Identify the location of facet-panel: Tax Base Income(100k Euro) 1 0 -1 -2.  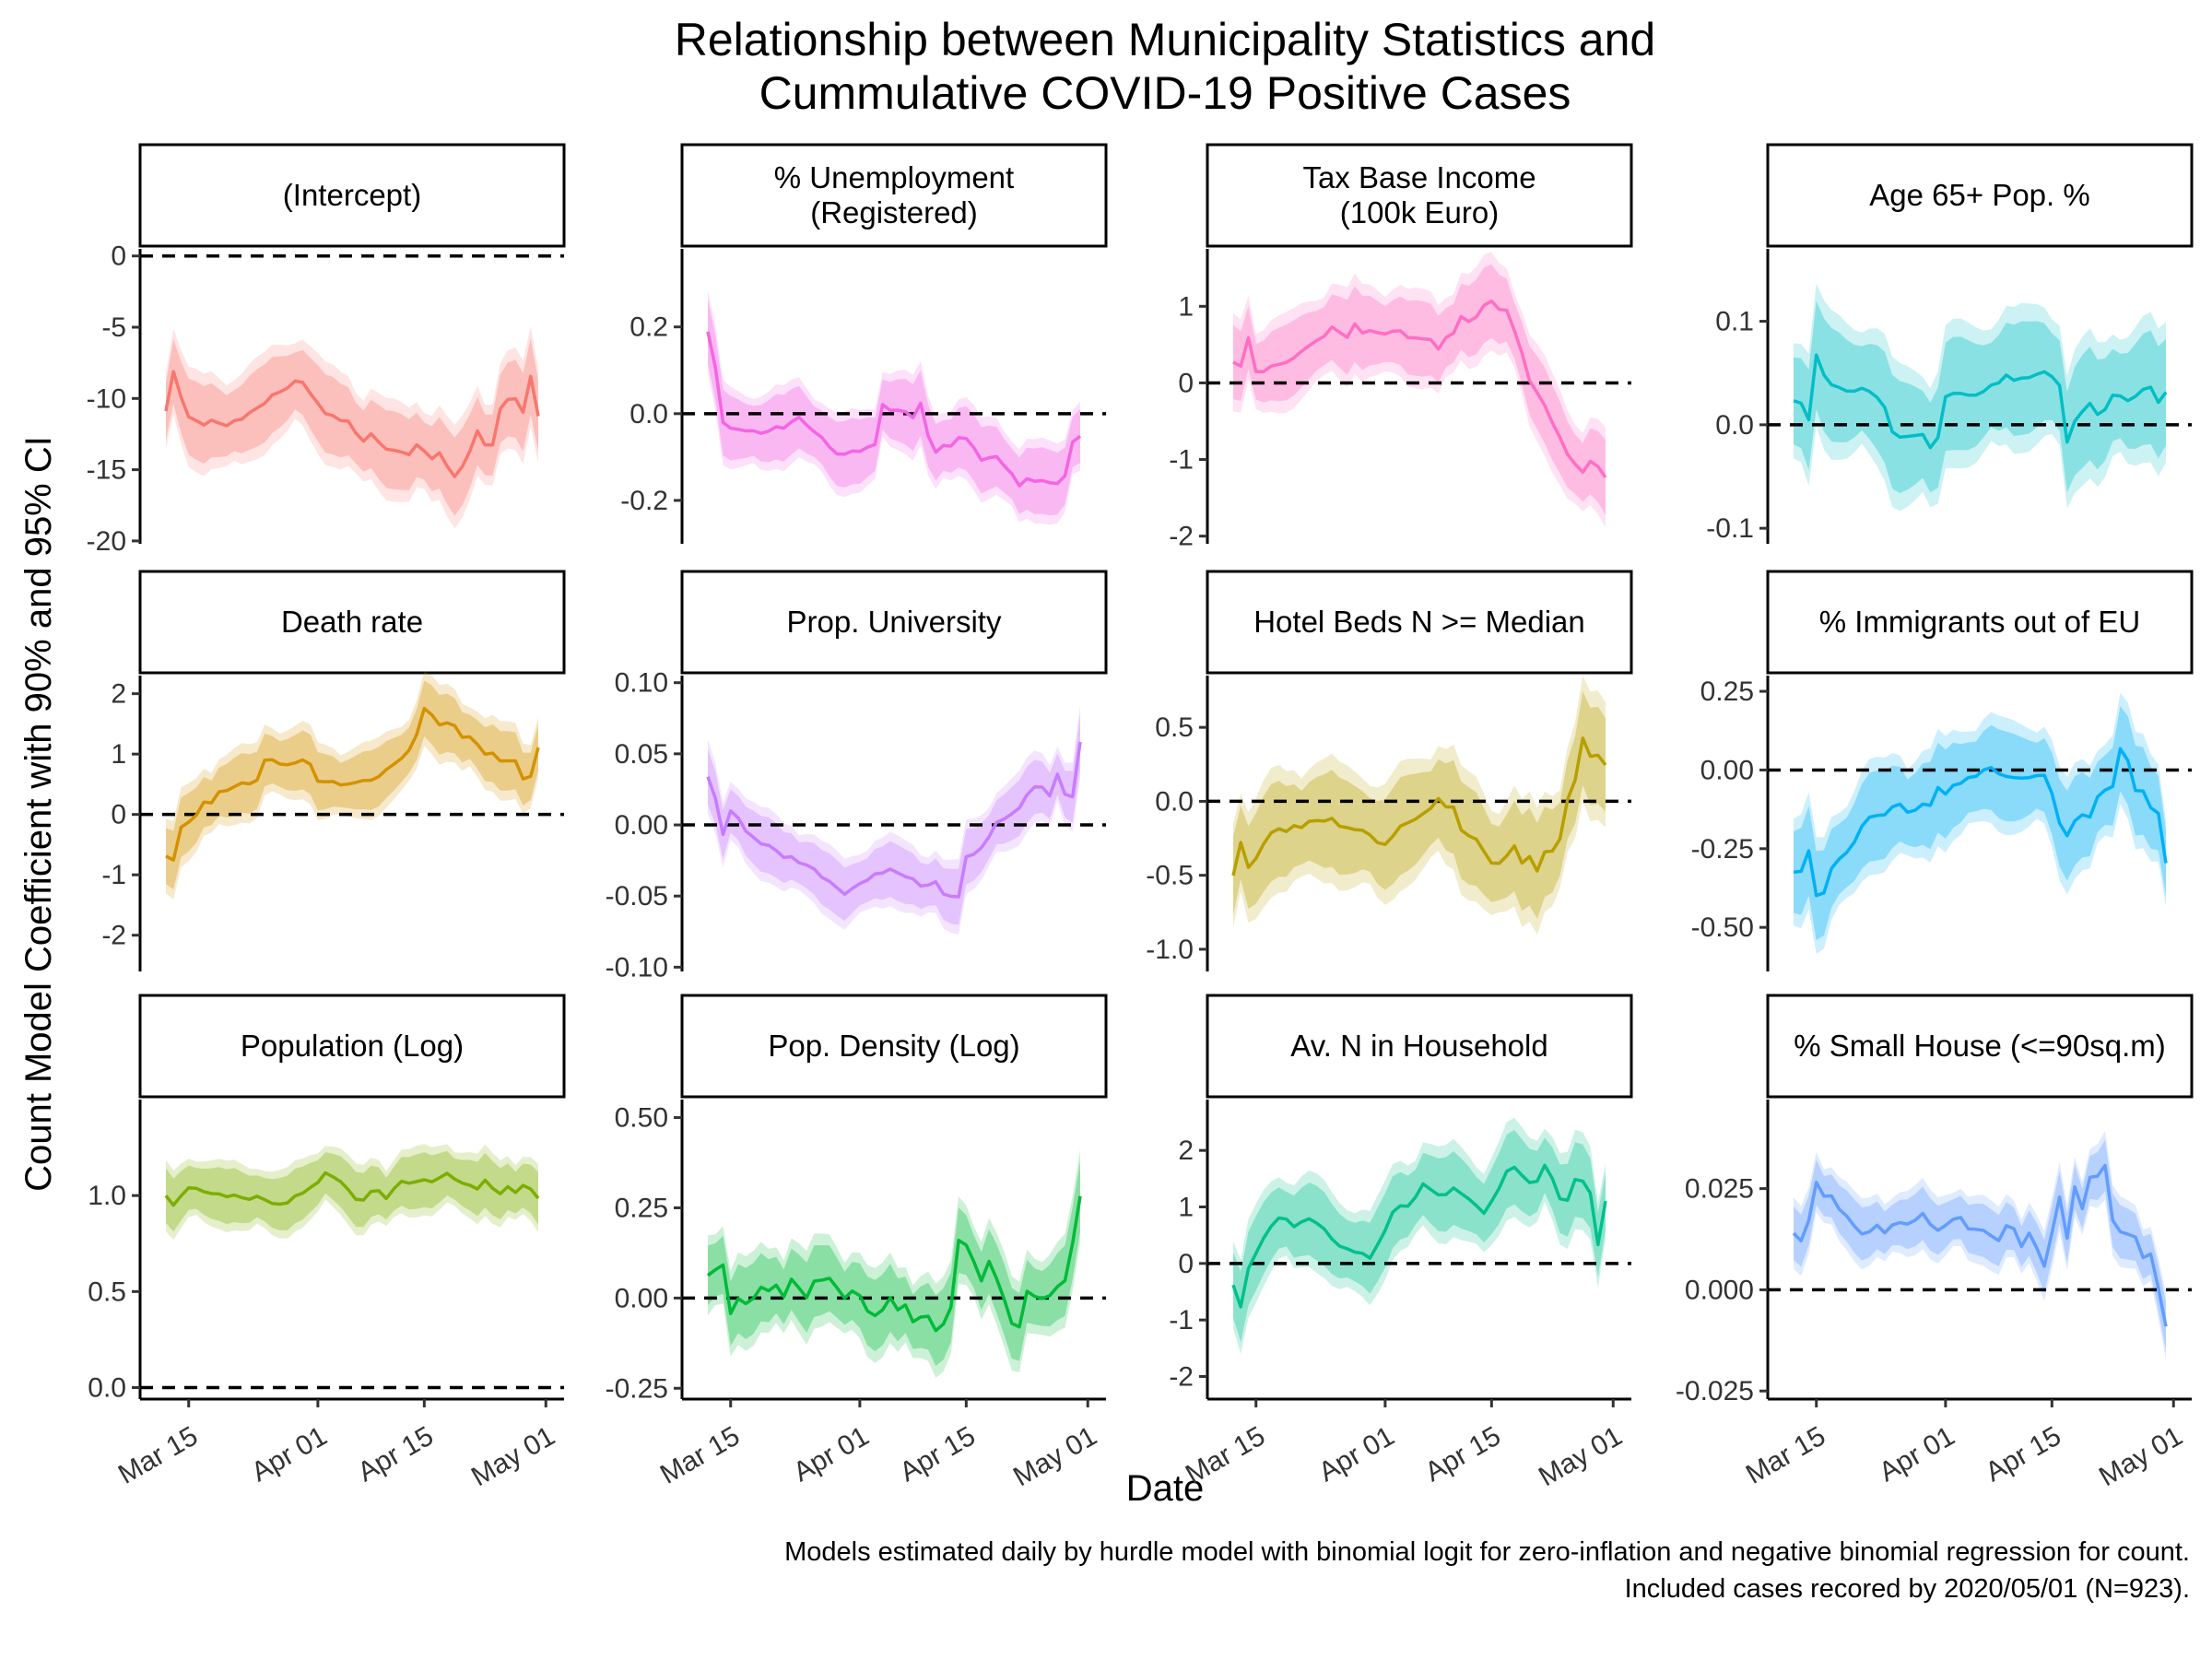
(1401, 347).